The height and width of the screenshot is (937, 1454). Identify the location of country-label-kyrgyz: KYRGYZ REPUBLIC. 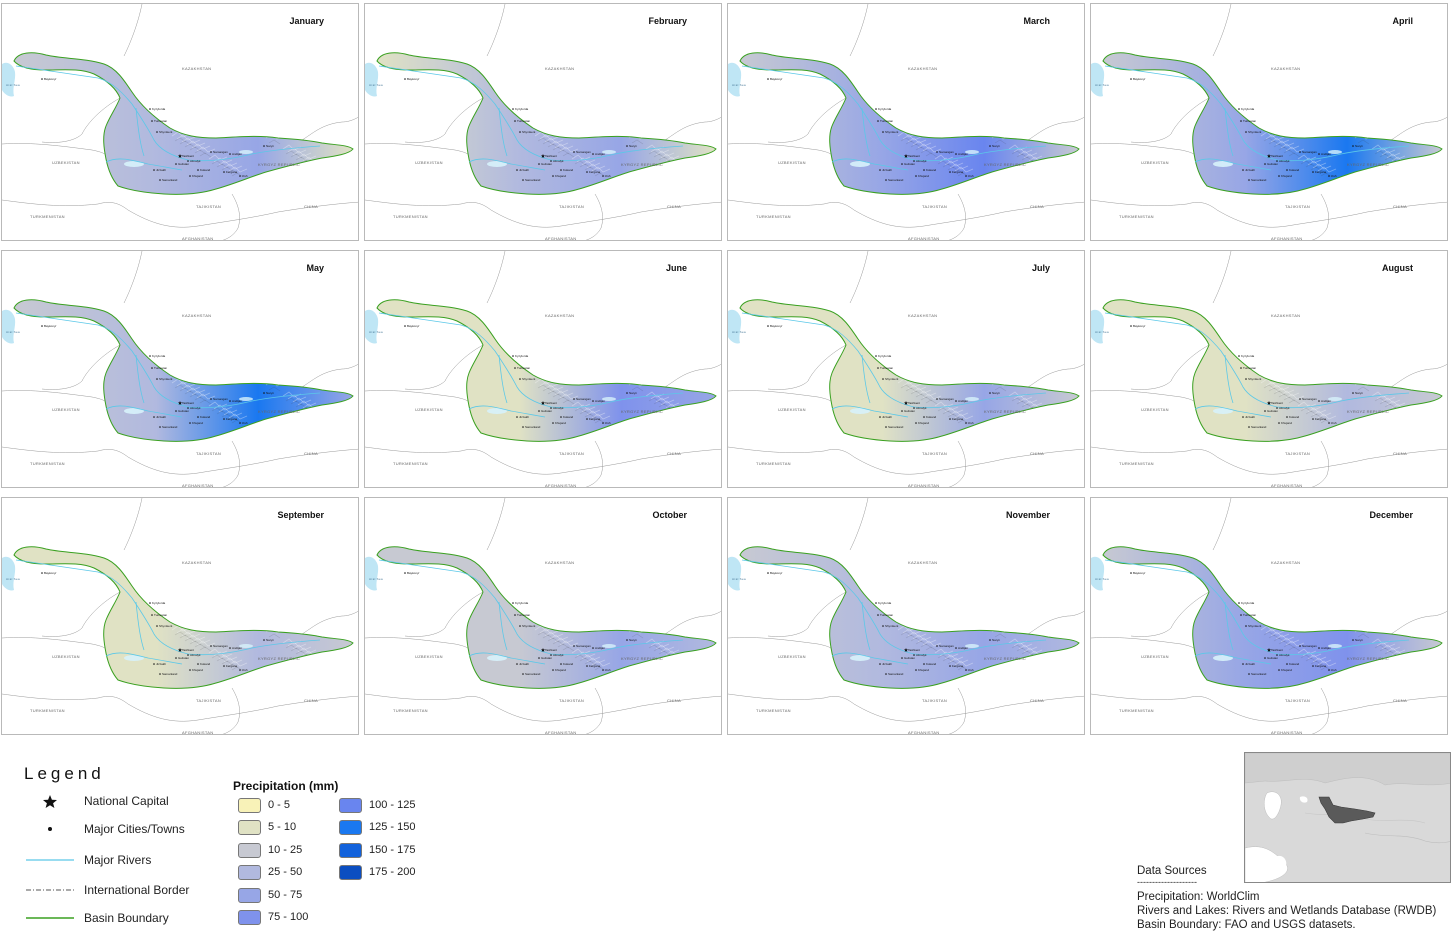
(642, 164).